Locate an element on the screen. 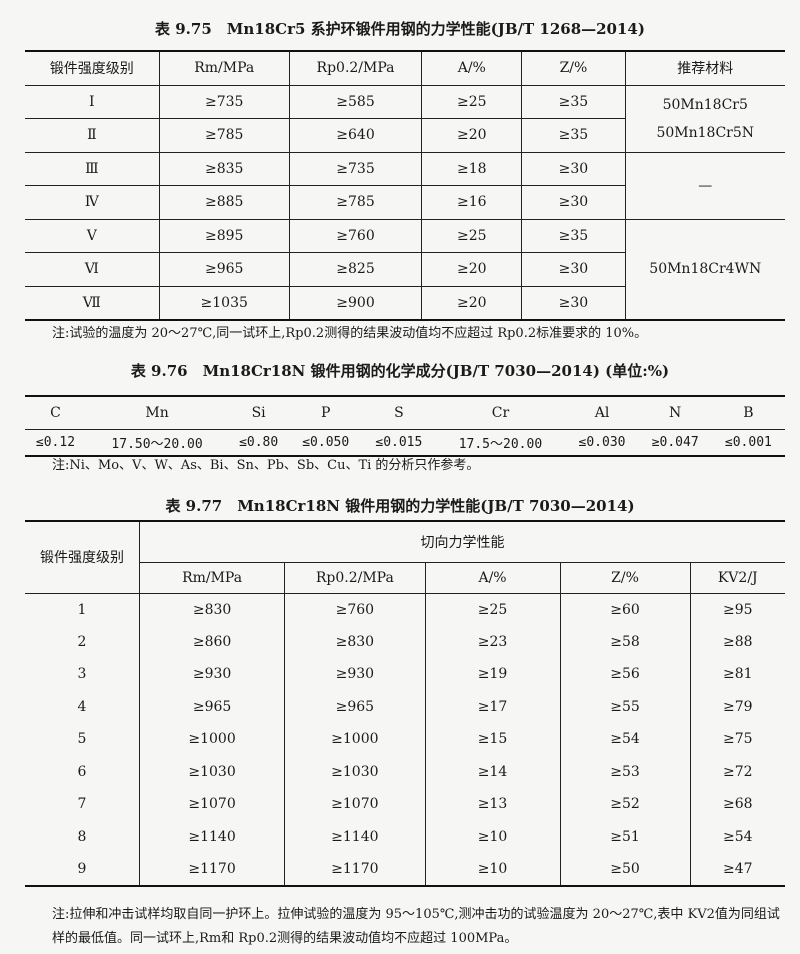  table-cell: Mn is located at coordinates (157, 412).